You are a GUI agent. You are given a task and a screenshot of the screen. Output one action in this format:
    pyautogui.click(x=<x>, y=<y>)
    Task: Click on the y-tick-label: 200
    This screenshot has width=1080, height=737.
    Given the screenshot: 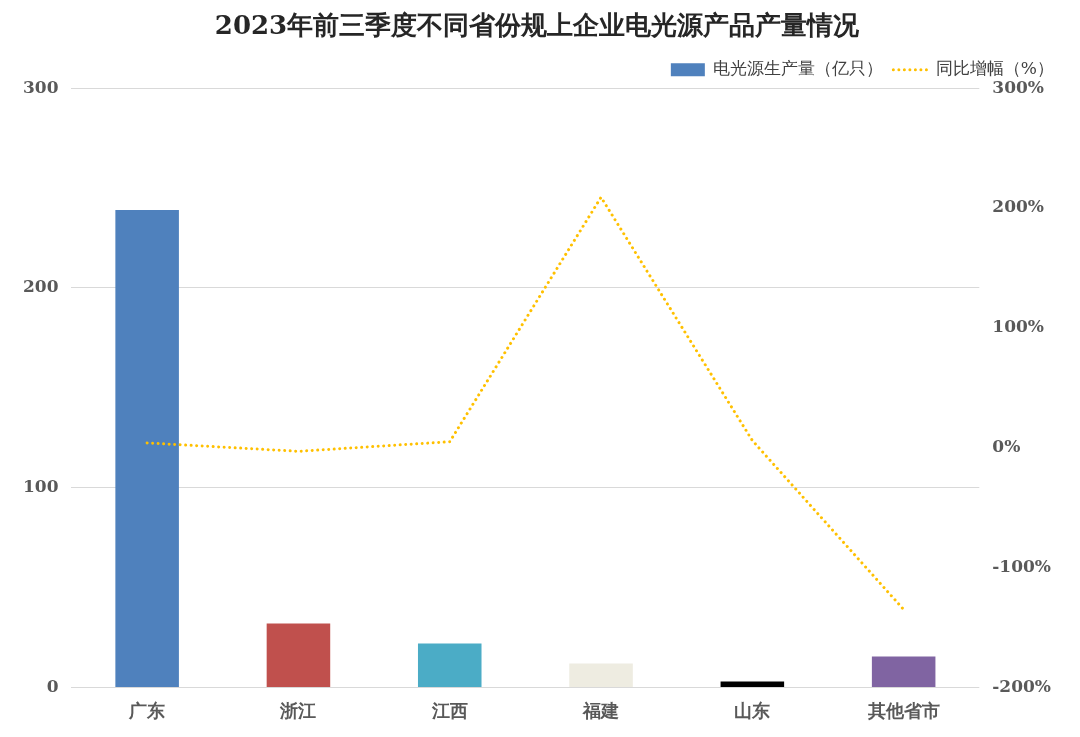 What is the action you would take?
    pyautogui.click(x=40, y=286)
    